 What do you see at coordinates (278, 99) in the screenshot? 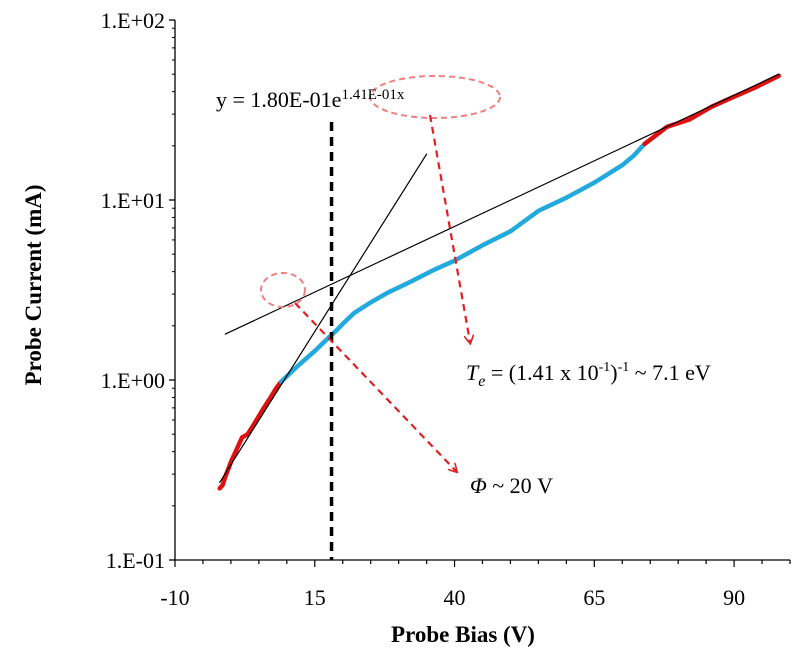
I see `fit-equation-base: y = 1.80E-01e` at bounding box center [278, 99].